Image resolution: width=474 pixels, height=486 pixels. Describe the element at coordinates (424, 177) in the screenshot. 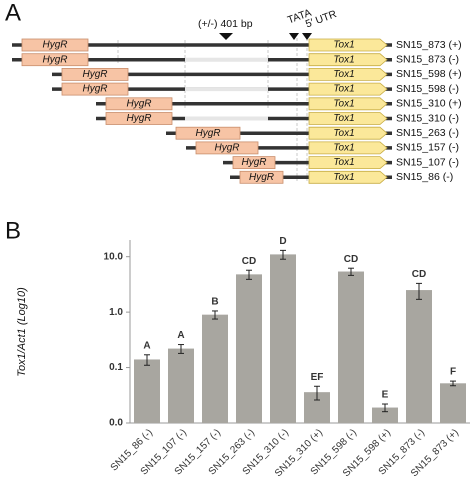

I see `construct-label: SN15_86 (-)` at that location.